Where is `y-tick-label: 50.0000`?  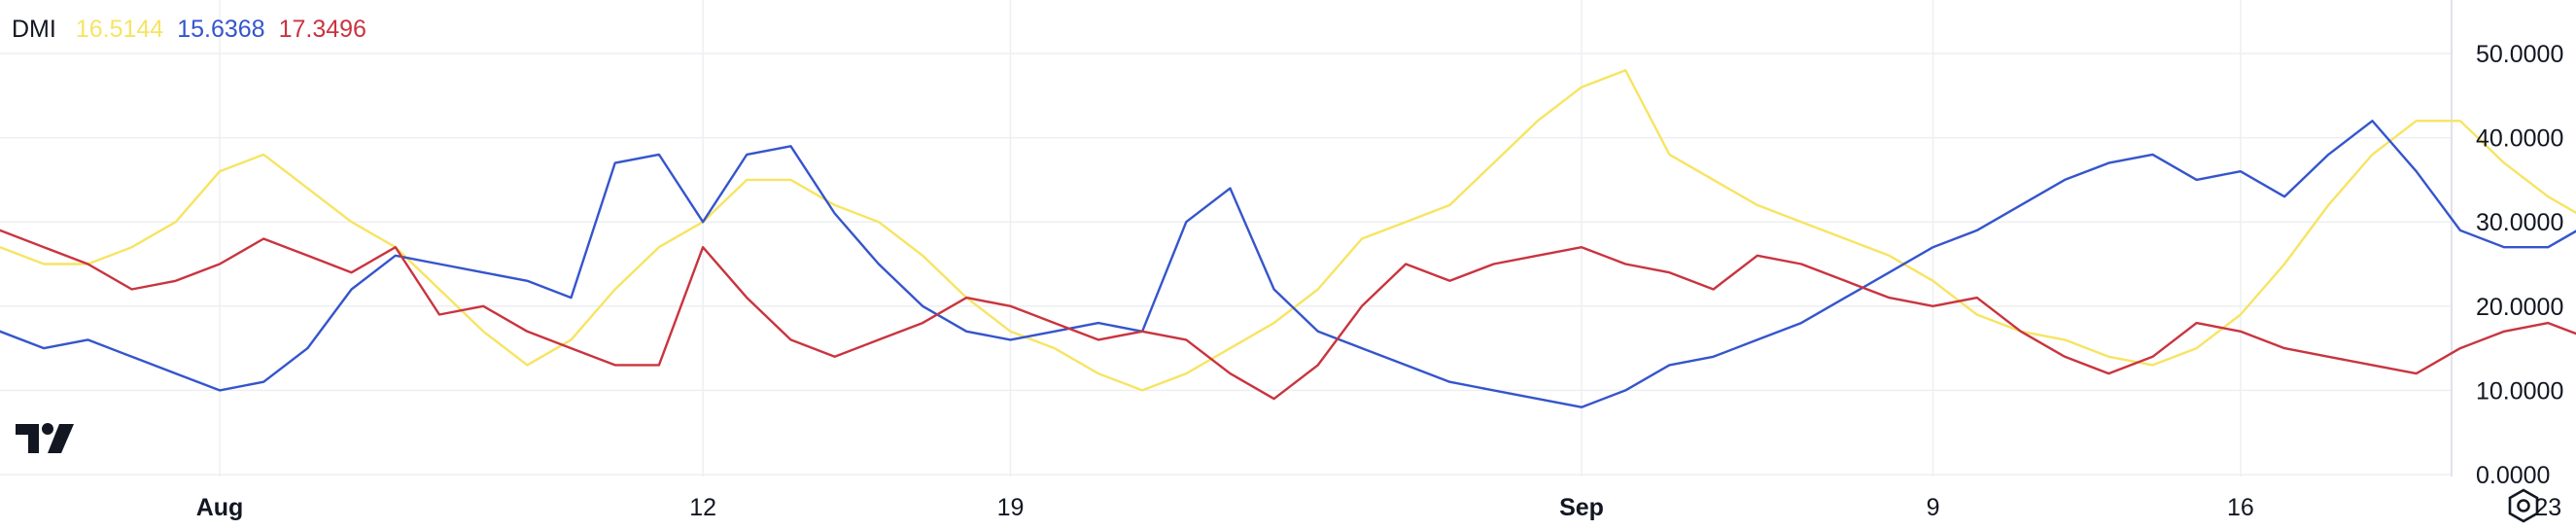
y-tick-label: 50.0000 is located at coordinates (2519, 55).